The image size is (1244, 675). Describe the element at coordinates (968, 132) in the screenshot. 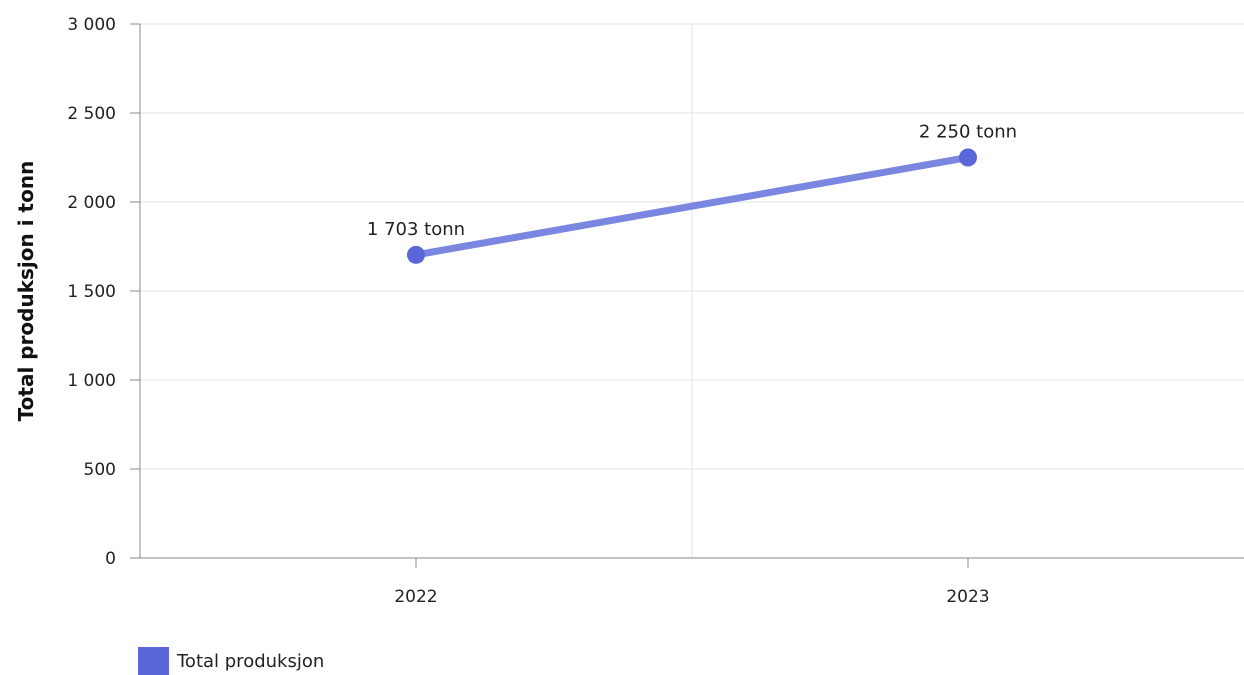

I see `data-label: 2 250 tonn` at that location.